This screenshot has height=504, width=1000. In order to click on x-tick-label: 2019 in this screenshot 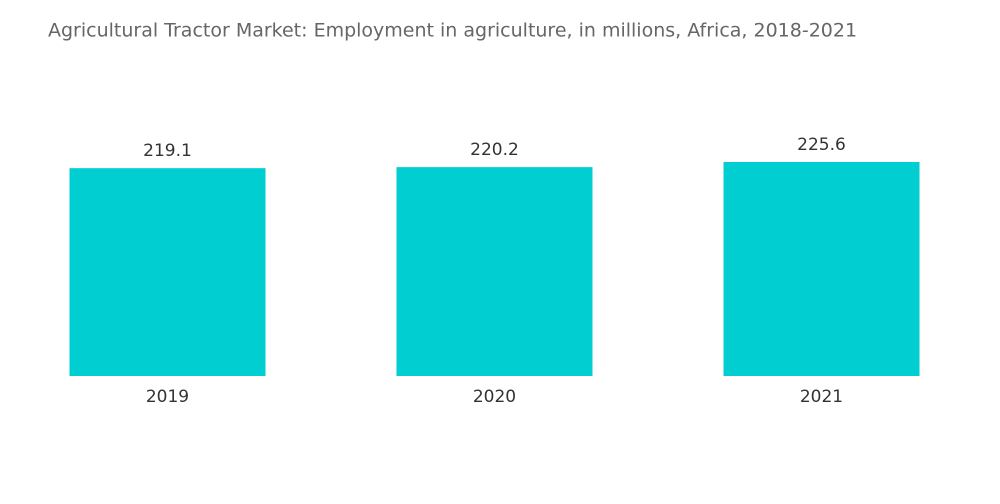, I will do `click(167, 397)`.